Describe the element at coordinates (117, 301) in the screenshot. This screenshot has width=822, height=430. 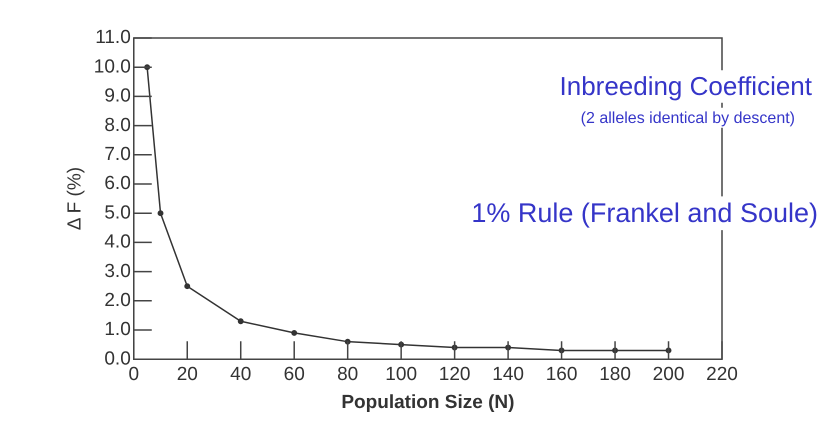
I see `y-tick-label: 2.0` at that location.